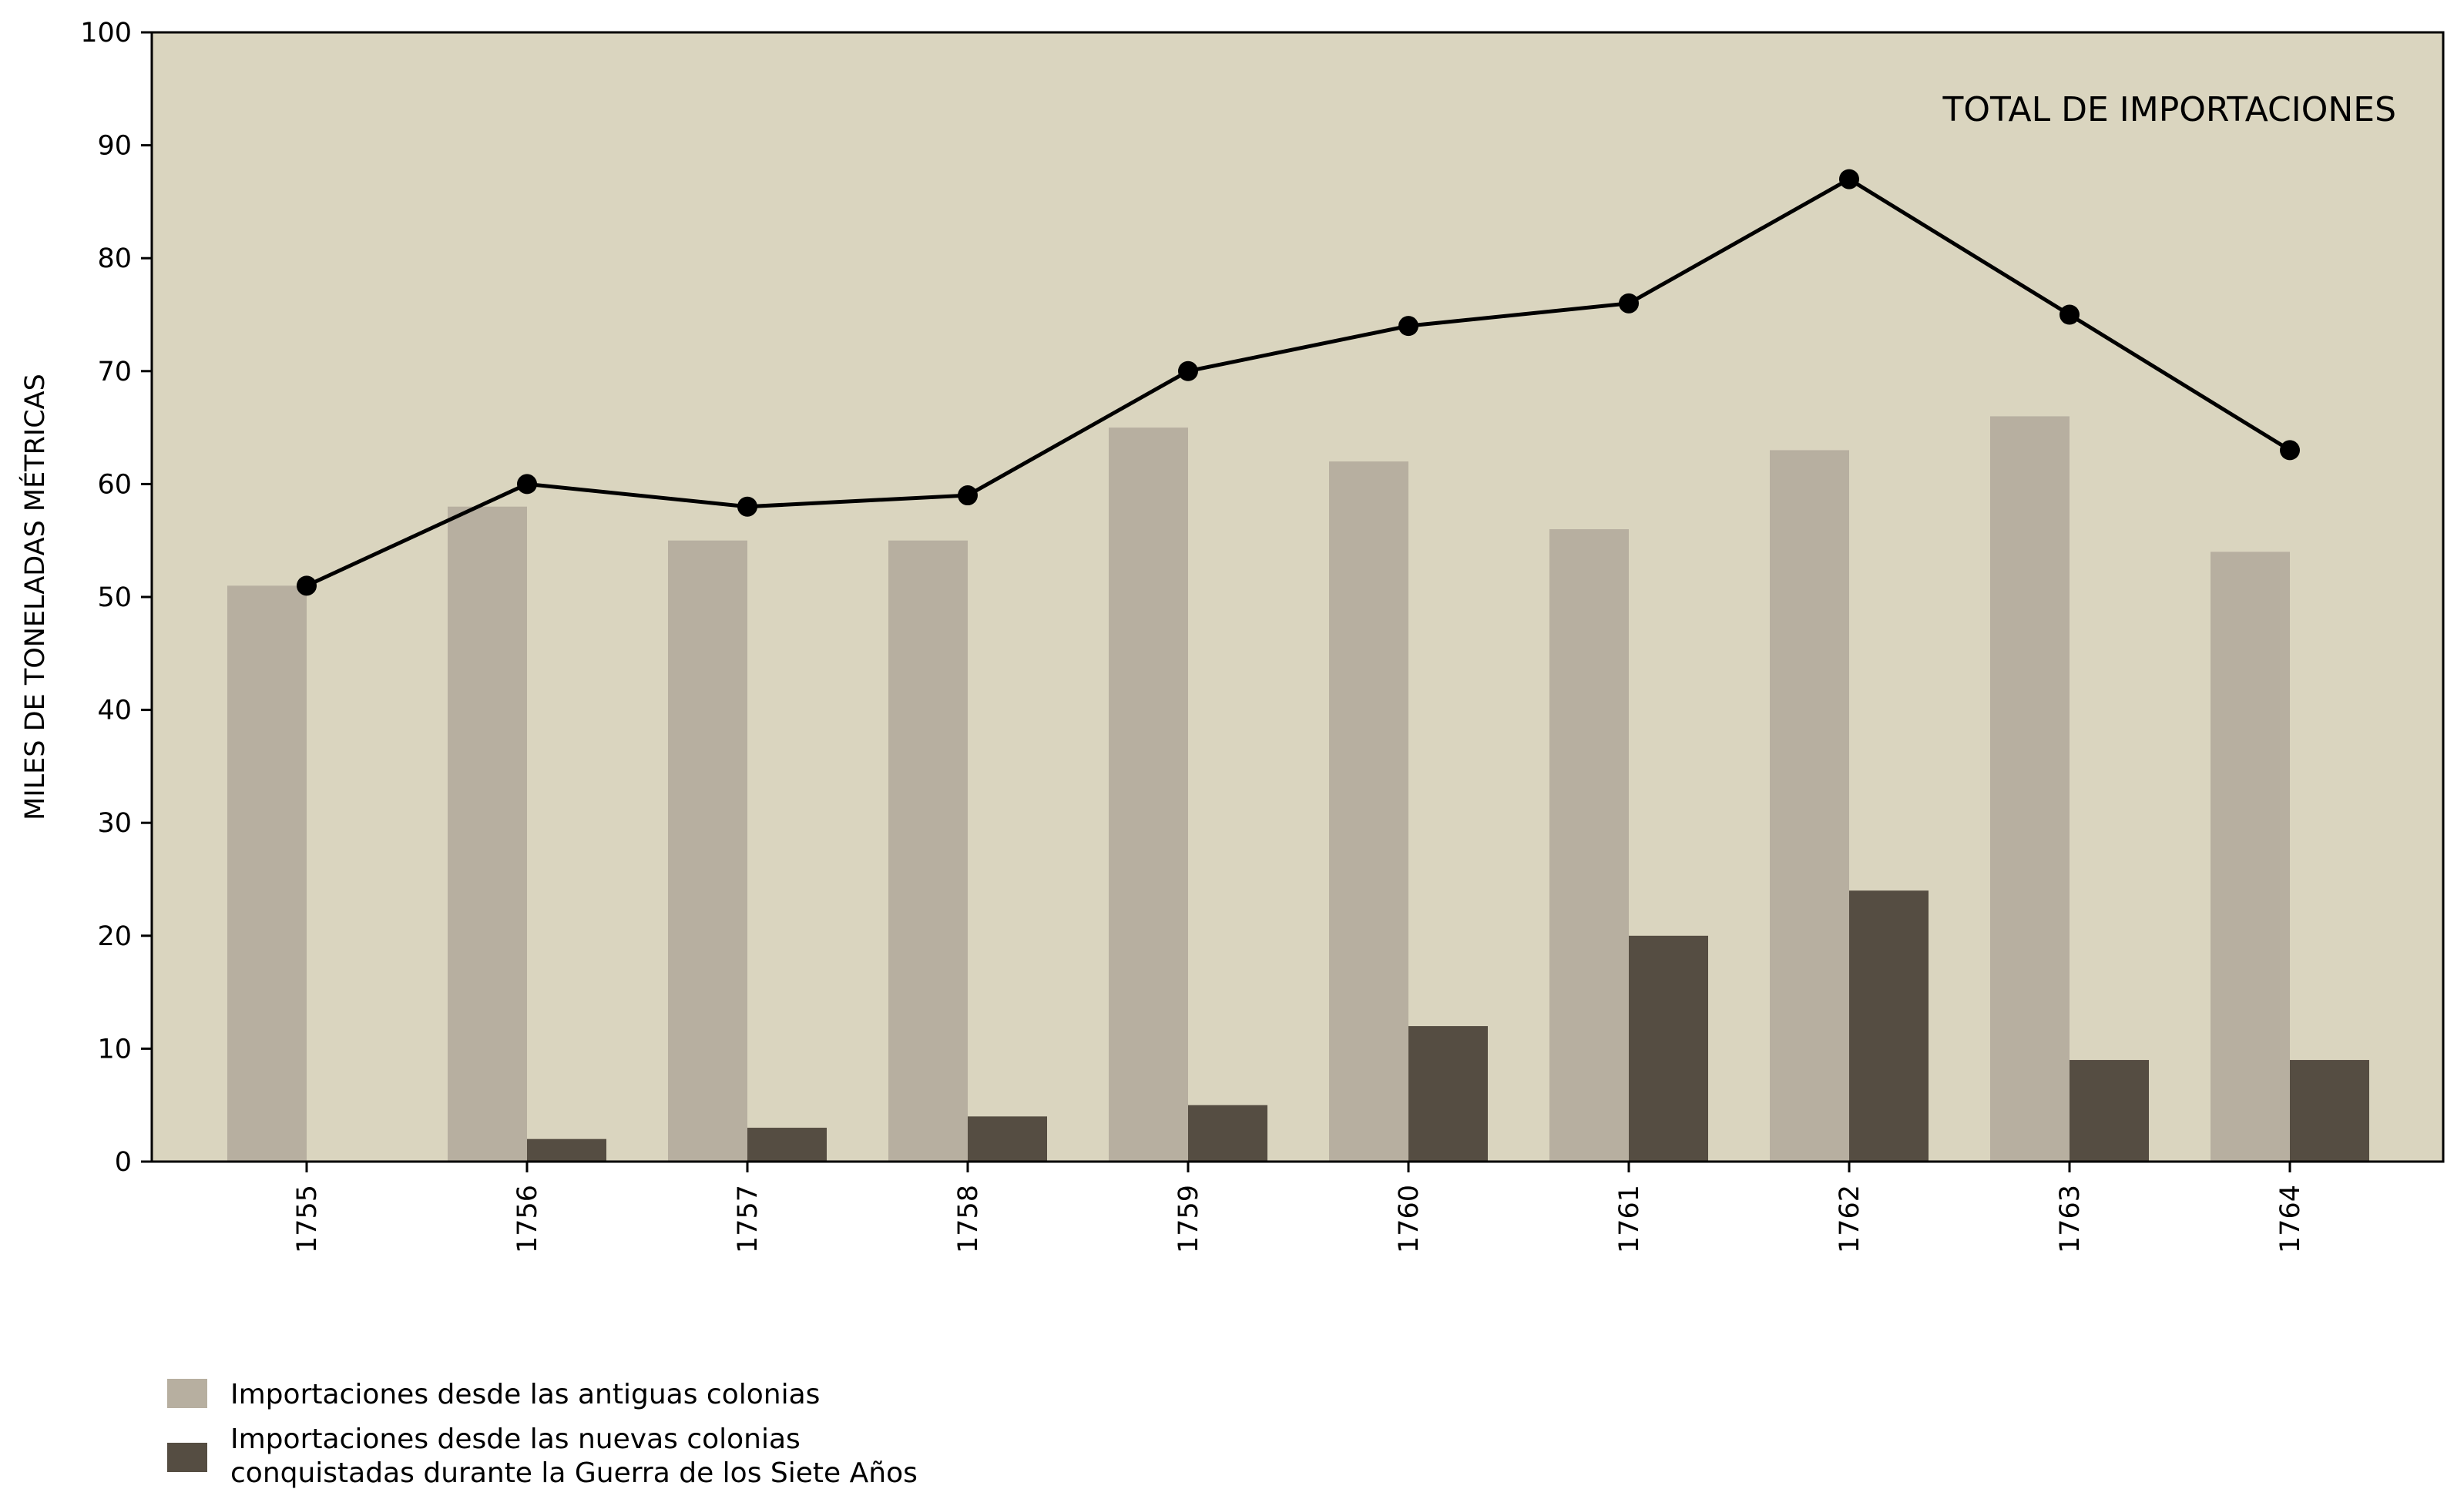 This screenshot has height=1509, width=2464. Describe the element at coordinates (115, 258) in the screenshot. I see `y-tick-label-80: 80` at that location.